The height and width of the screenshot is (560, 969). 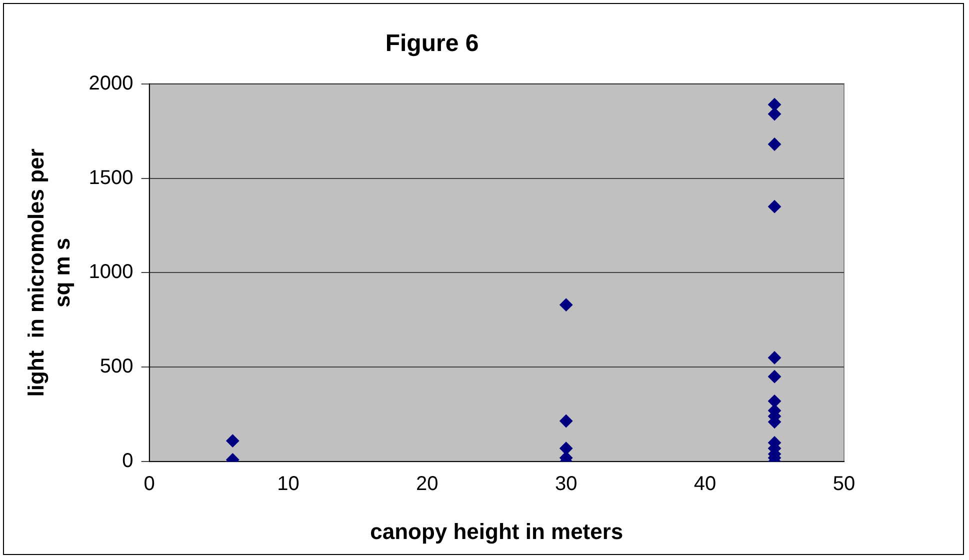 I want to click on y-tick-label: 1000, so click(x=111, y=272).